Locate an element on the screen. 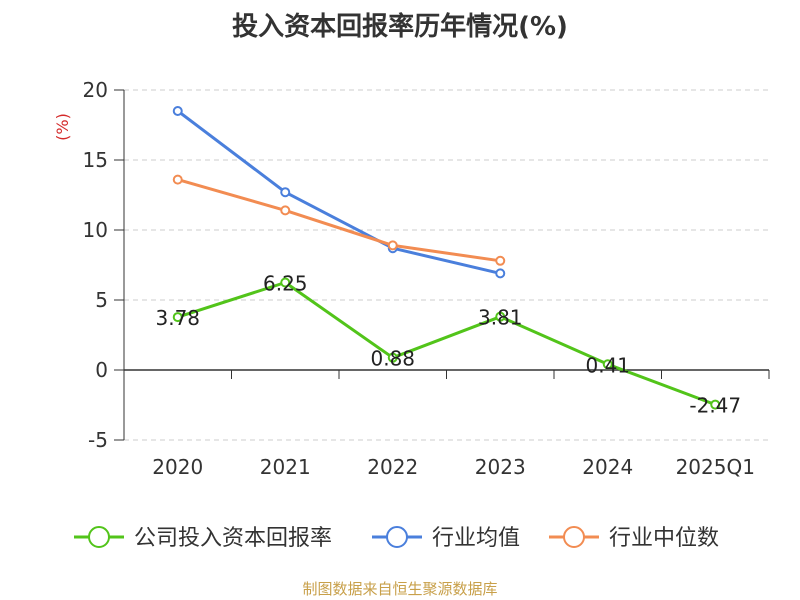 Image resolution: width=800 pixels, height=600 pixels. y-tick-label: 15 is located at coordinates (95, 160).